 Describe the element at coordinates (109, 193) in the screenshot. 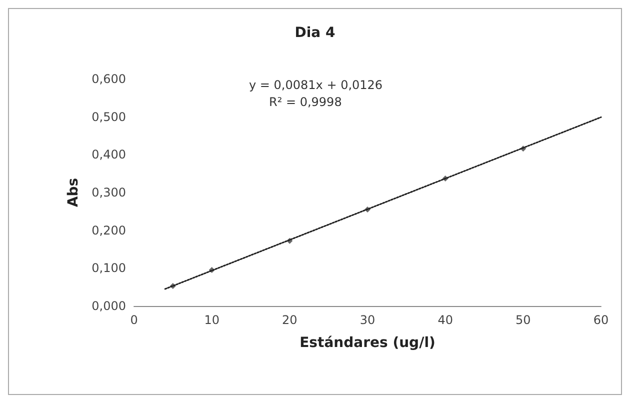

I see `y-tick-label: 0,300` at that location.